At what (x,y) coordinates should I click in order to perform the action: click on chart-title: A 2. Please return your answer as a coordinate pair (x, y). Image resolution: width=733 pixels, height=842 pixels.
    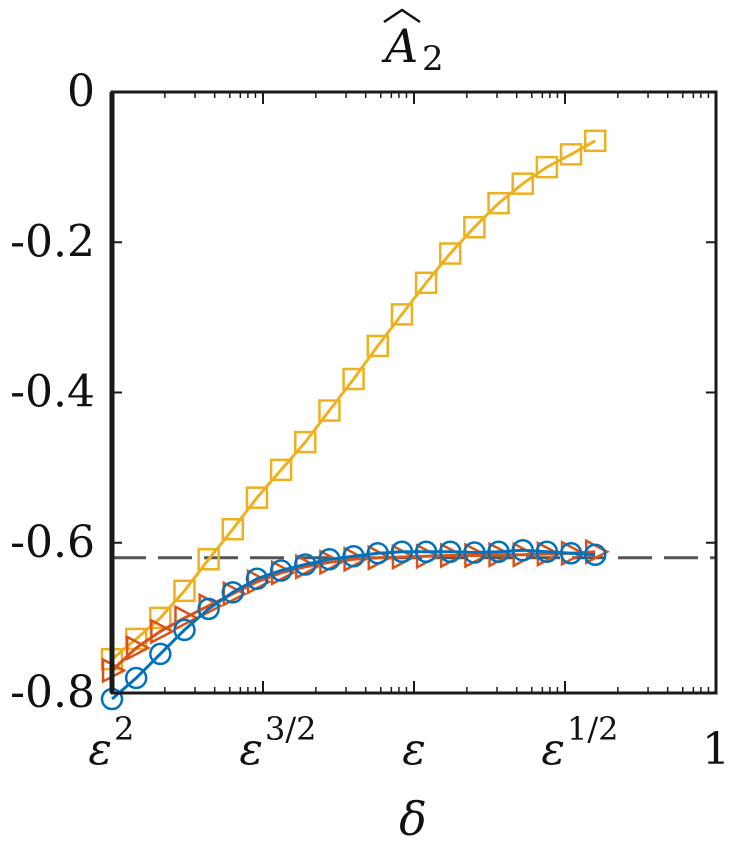
    Looking at the image, I should click on (412, 43).